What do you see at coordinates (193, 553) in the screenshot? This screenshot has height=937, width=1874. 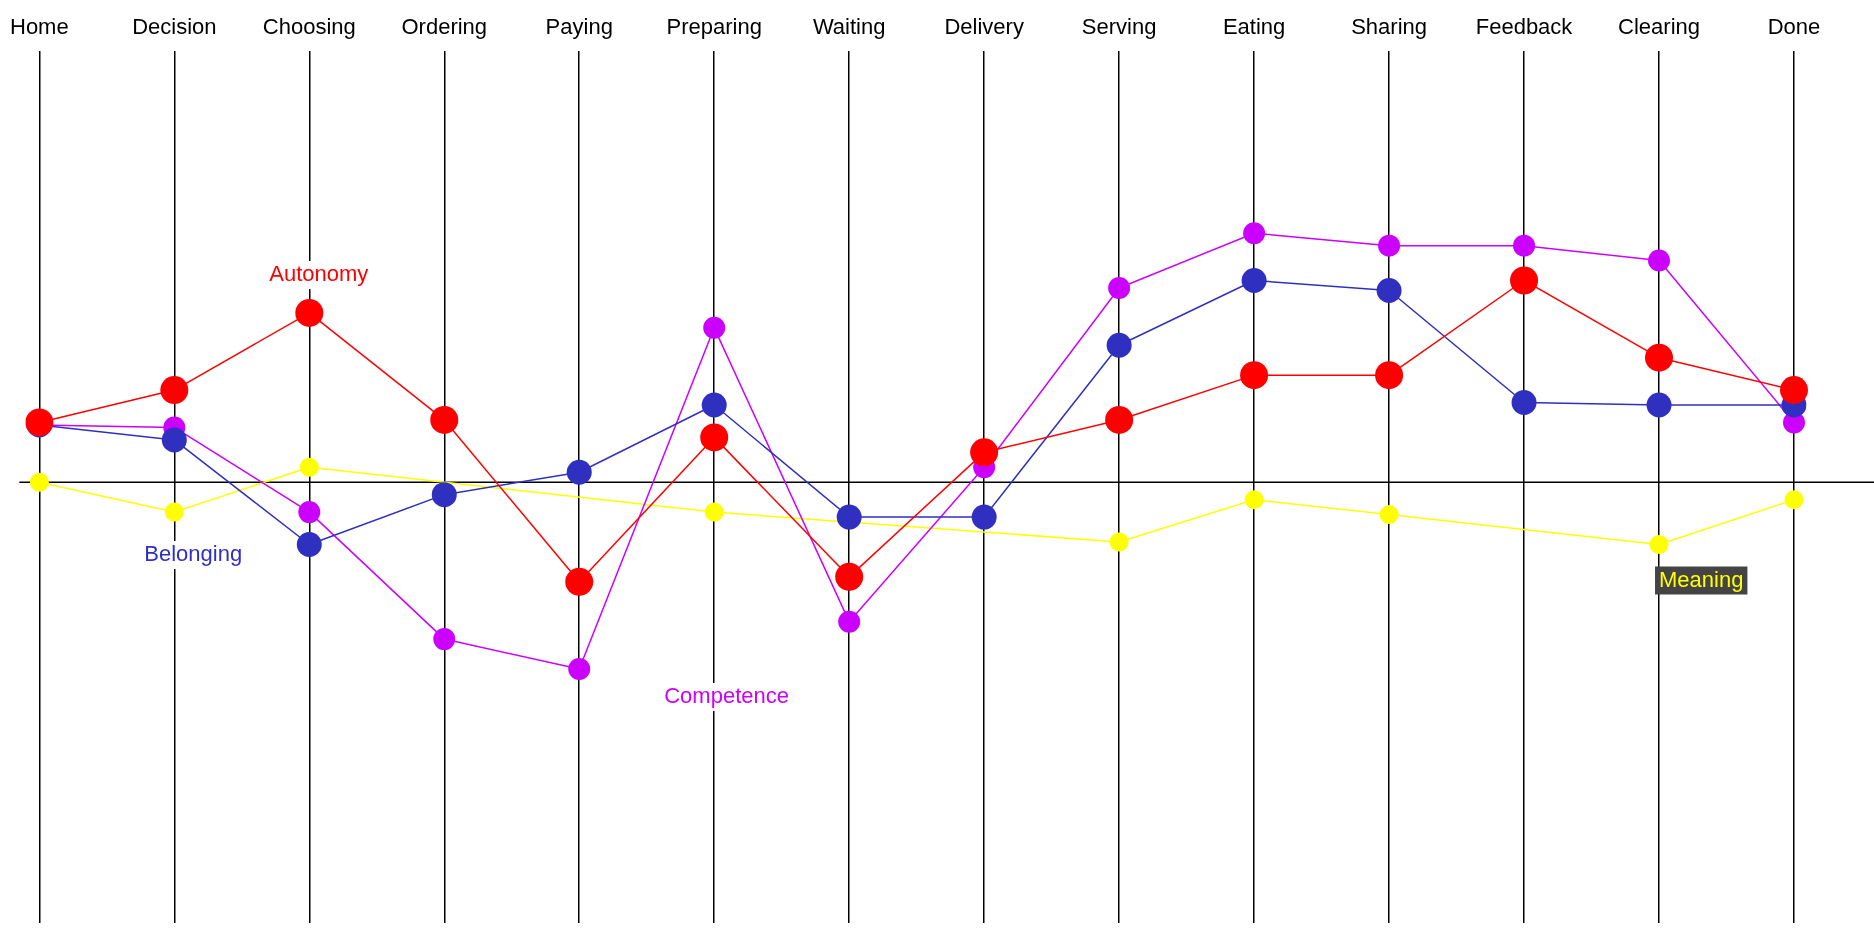 I see `series-label: Belonging` at bounding box center [193, 553].